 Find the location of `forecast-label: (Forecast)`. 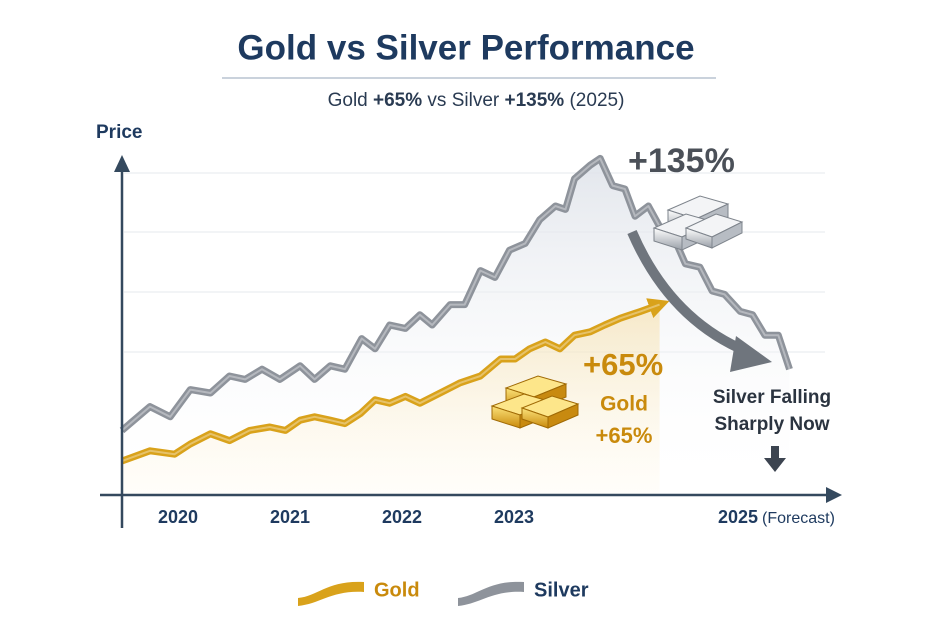

forecast-label: (Forecast) is located at coordinates (798, 518).